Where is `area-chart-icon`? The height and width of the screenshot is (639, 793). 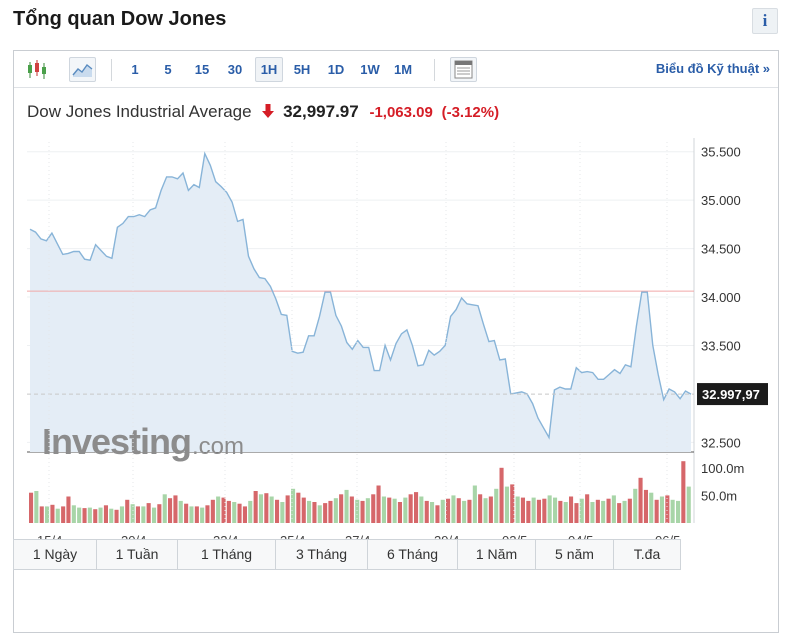
area-chart-icon is located at coordinates (82, 69).